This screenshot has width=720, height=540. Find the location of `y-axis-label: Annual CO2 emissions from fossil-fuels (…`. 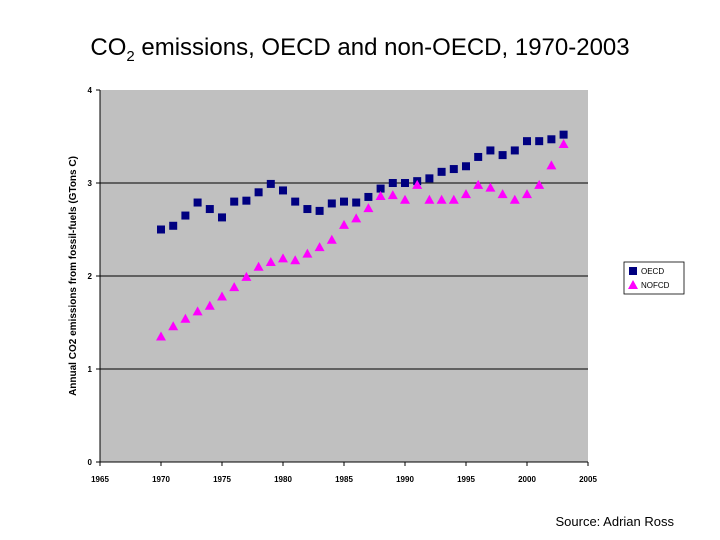

y-axis-label: Annual CO2 emissions from fossil-fuels (… is located at coordinates (73, 276).